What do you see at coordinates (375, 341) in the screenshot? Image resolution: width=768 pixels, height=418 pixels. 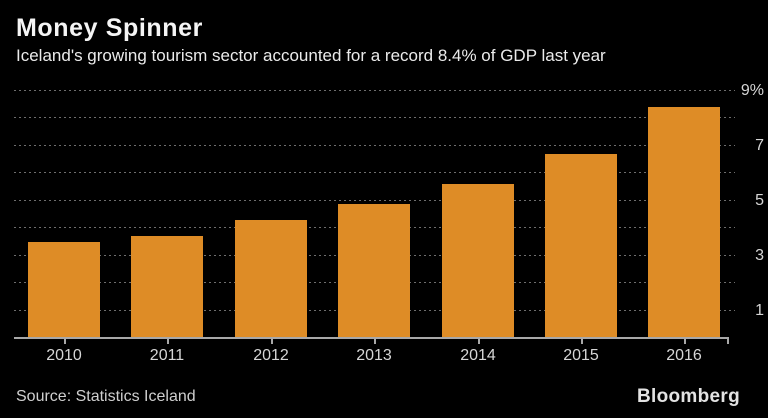 I see `x-axis-tick-2013` at bounding box center [375, 341].